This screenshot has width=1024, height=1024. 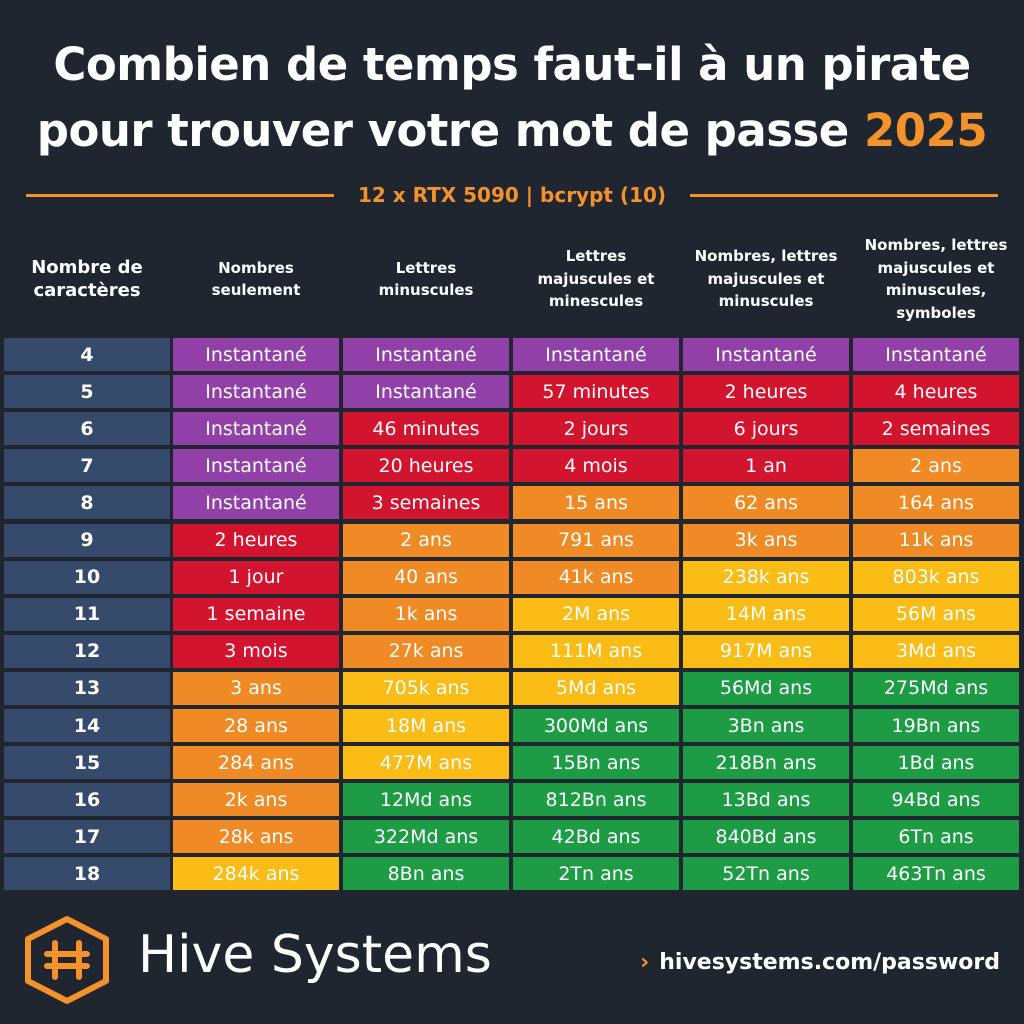 What do you see at coordinates (426, 725) in the screenshot?
I see `time-cell: 18M ans` at bounding box center [426, 725].